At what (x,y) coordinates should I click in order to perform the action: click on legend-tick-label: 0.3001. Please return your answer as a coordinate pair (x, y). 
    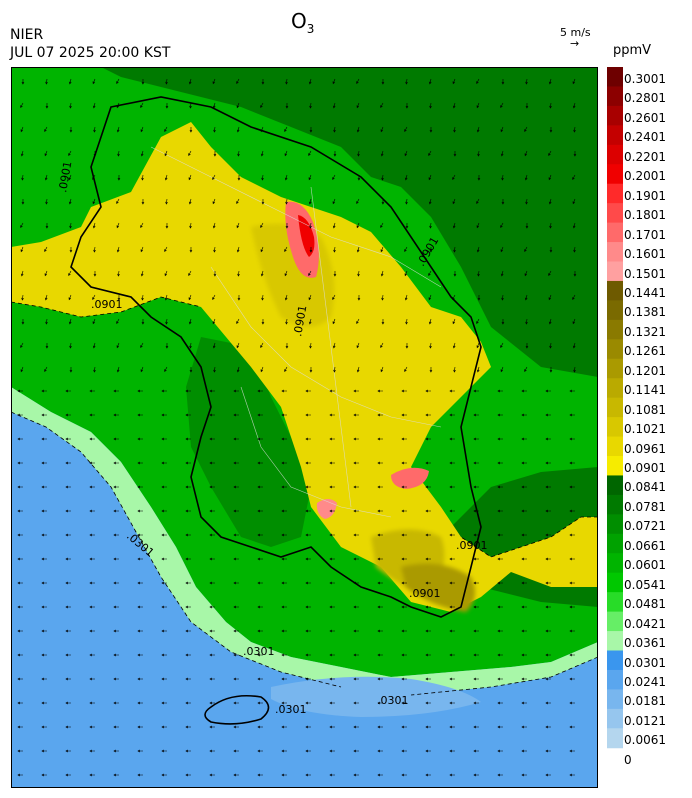
    Looking at the image, I should click on (645, 79).